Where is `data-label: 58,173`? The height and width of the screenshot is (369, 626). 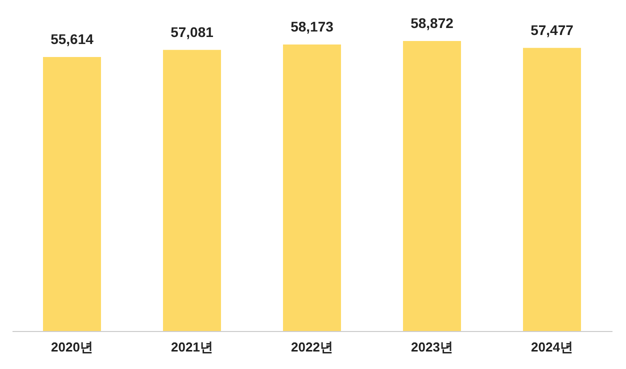 data-label: 58,173 is located at coordinates (312, 26).